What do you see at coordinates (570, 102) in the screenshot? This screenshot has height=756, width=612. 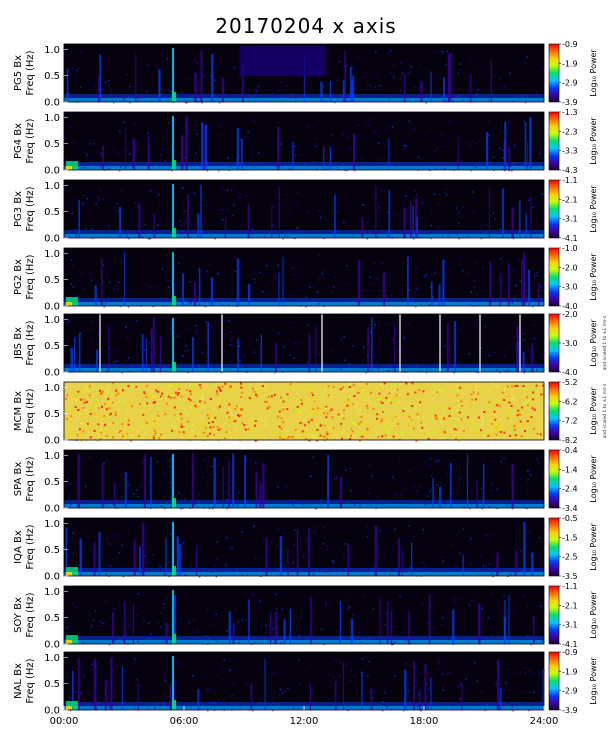 I see `colorbar-tick-label: -3.9` at bounding box center [570, 102].